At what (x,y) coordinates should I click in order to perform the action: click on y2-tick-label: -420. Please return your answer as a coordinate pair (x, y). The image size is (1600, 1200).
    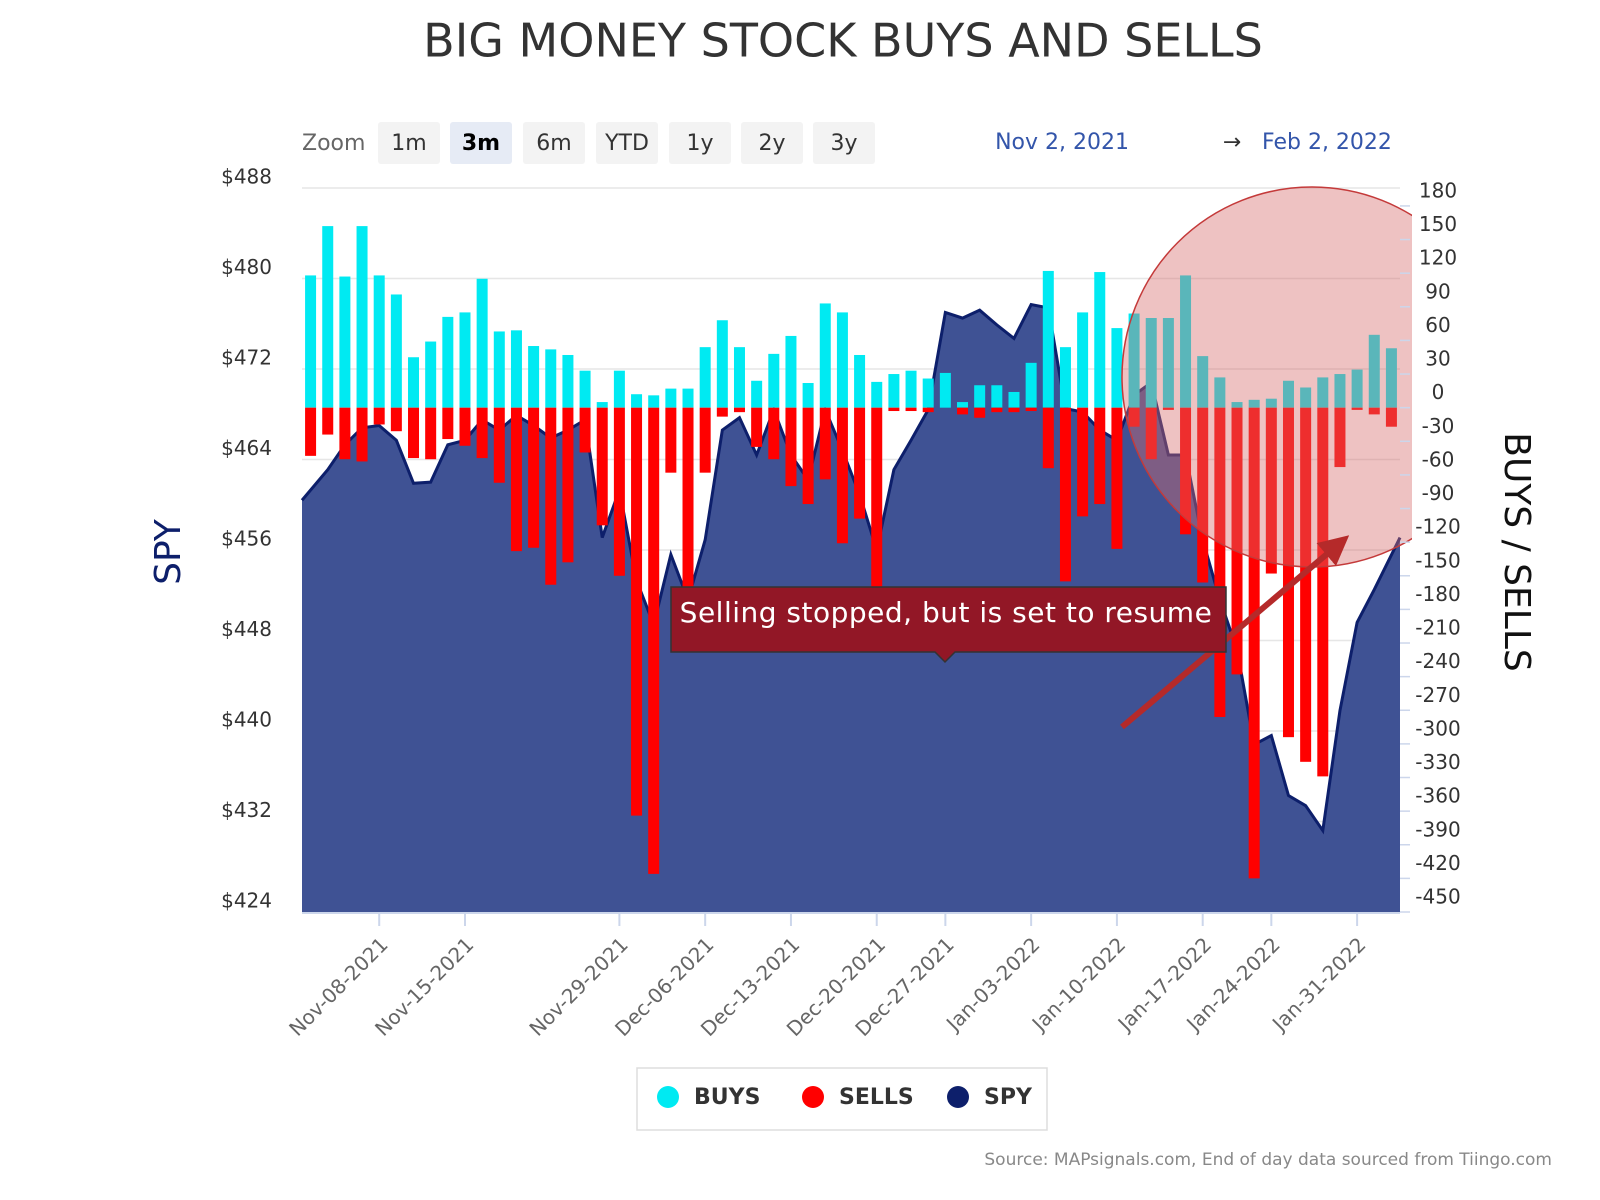
    Looking at the image, I should click on (1437, 863).